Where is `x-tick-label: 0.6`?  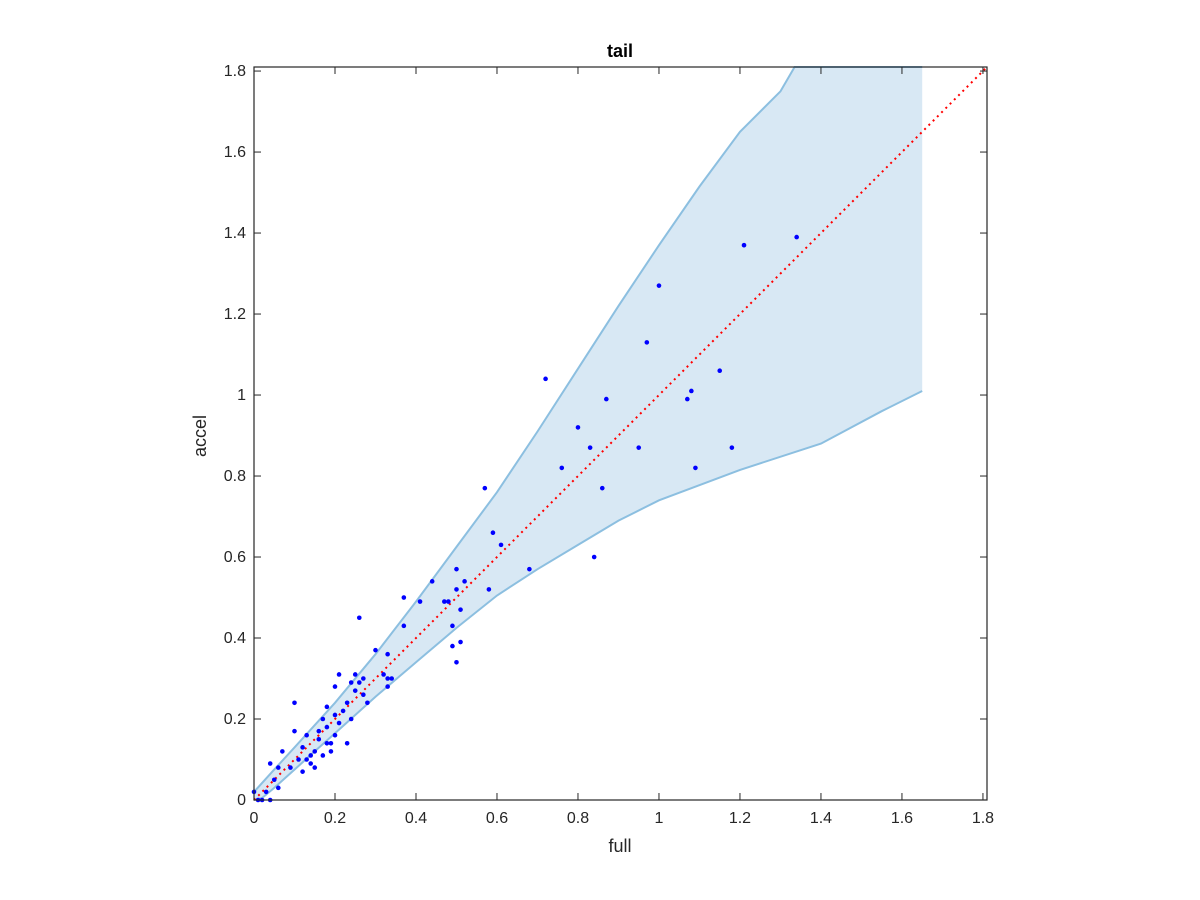 x-tick-label: 0.6 is located at coordinates (497, 818).